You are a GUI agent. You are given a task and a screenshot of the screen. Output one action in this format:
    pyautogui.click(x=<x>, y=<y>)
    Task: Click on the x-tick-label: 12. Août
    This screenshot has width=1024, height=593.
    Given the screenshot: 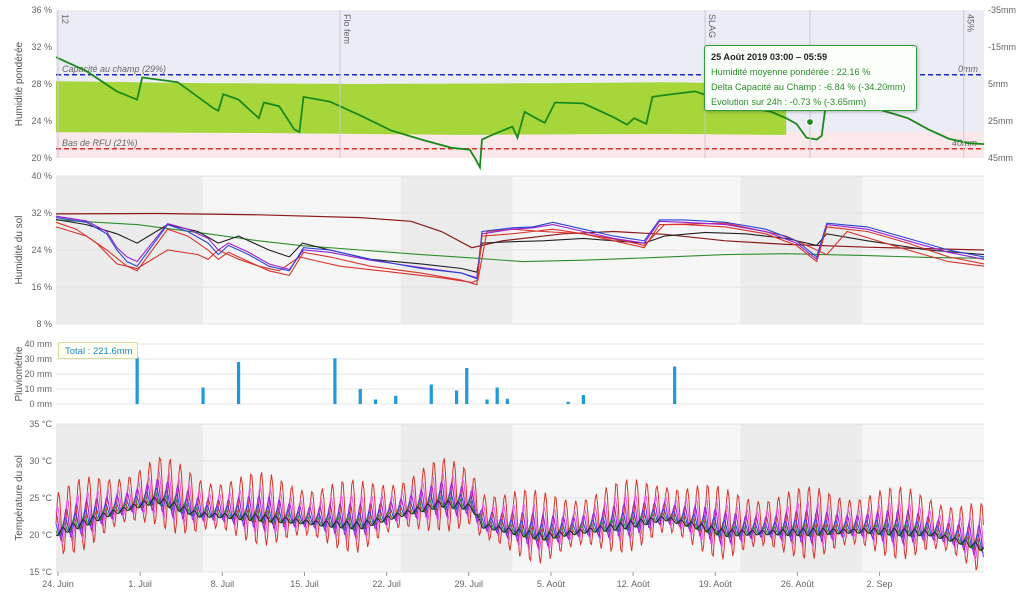 What is the action you would take?
    pyautogui.click(x=634, y=584)
    